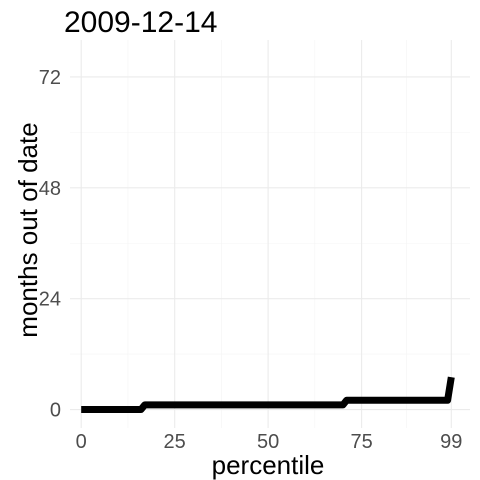 The height and width of the screenshot is (480, 480). I want to click on chart-title: 2009-12-14, so click(140, 22).